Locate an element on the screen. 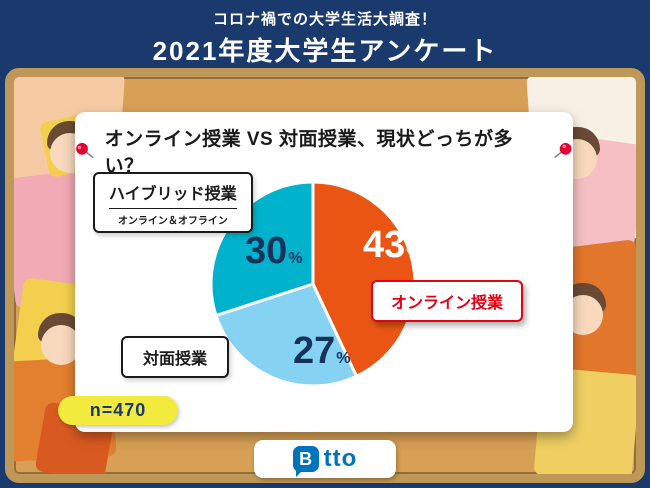 Image resolution: width=650 pixels, height=488 pixels. sample-size-badge: n=470 is located at coordinates (118, 410).